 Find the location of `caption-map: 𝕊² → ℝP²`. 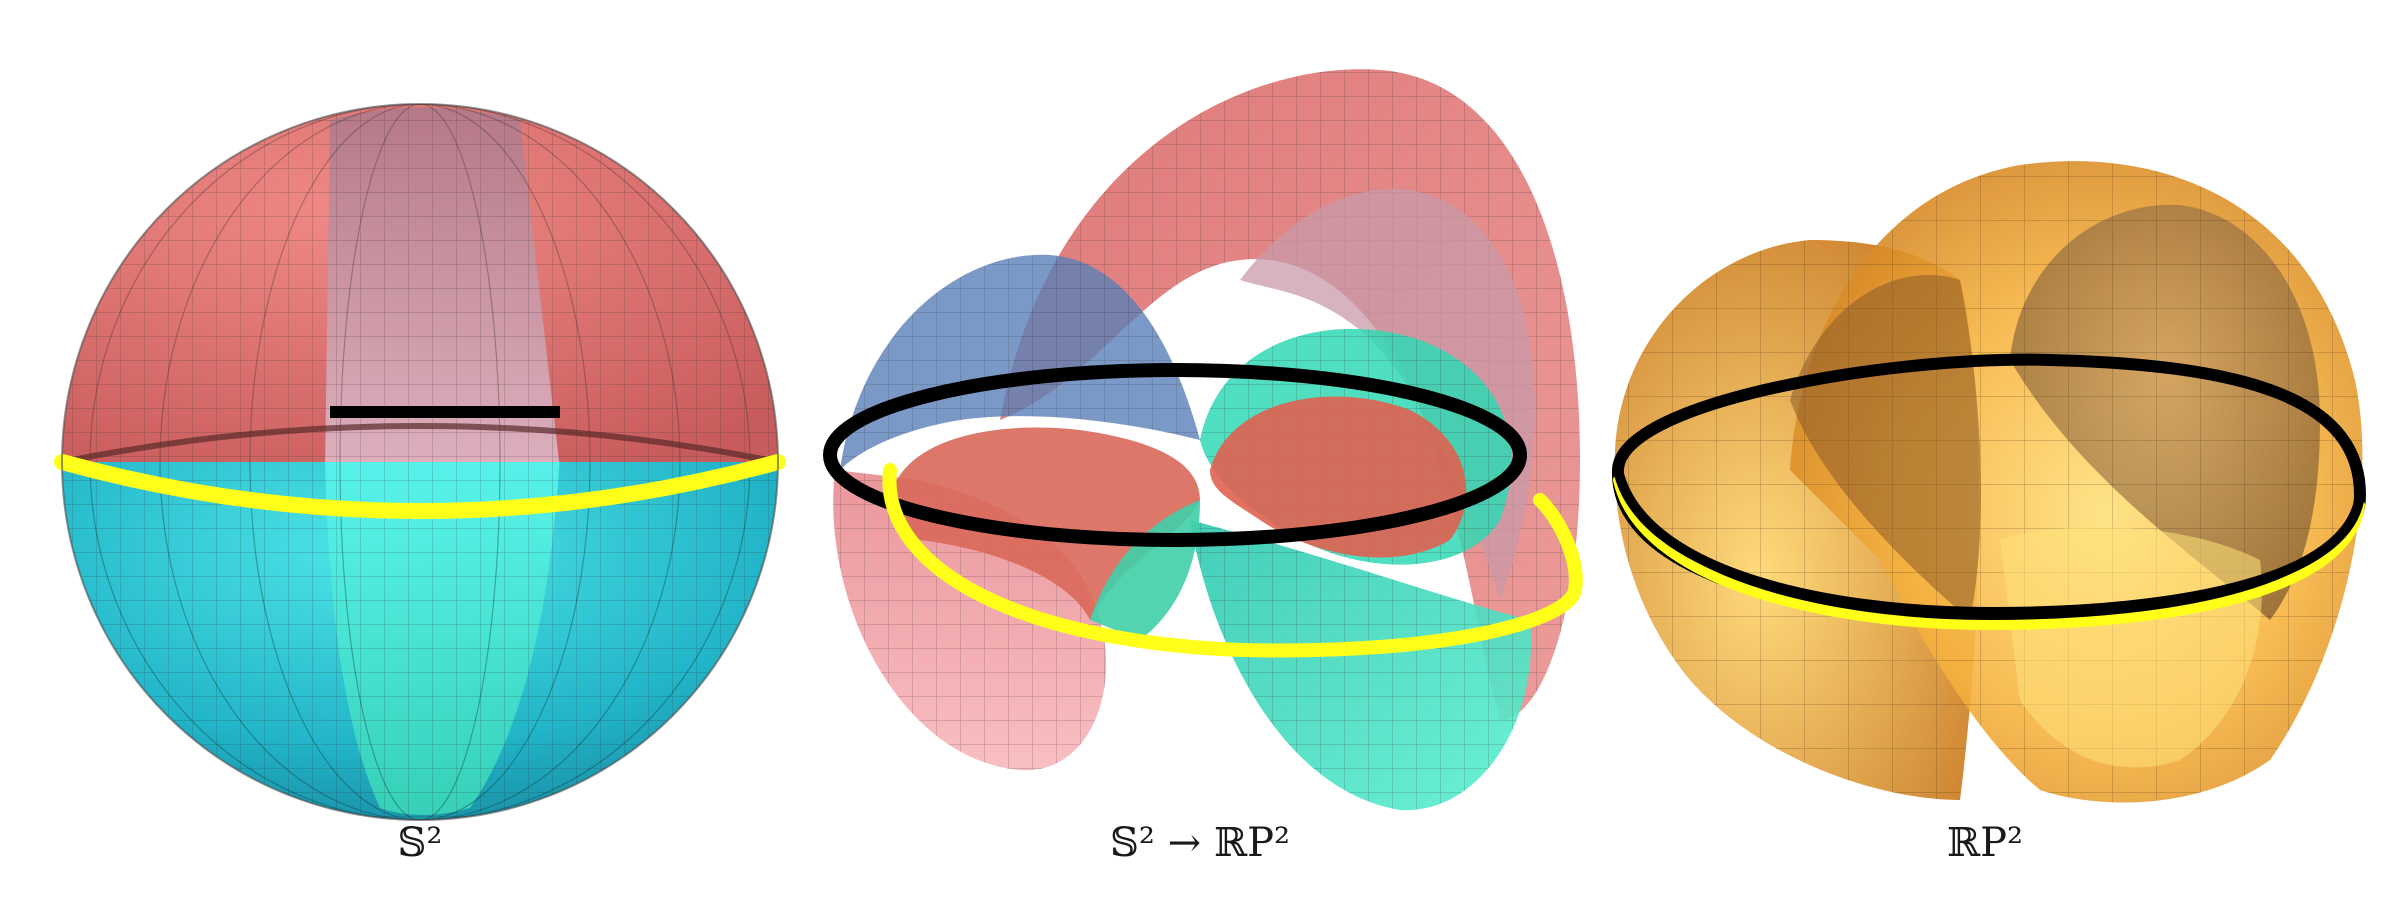

caption-map: 𝕊² → ℝP² is located at coordinates (1200, 843).